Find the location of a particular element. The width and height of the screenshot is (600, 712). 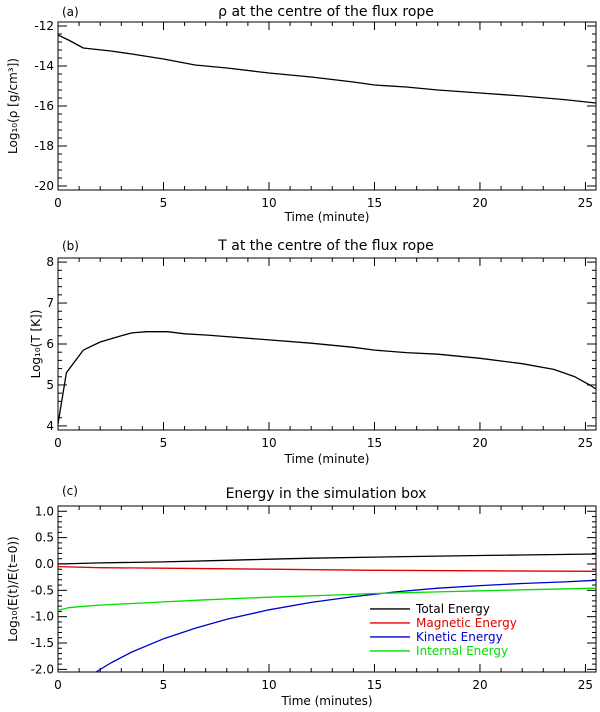

panel-a-y-tick-label: -20 is located at coordinates (44, 186).